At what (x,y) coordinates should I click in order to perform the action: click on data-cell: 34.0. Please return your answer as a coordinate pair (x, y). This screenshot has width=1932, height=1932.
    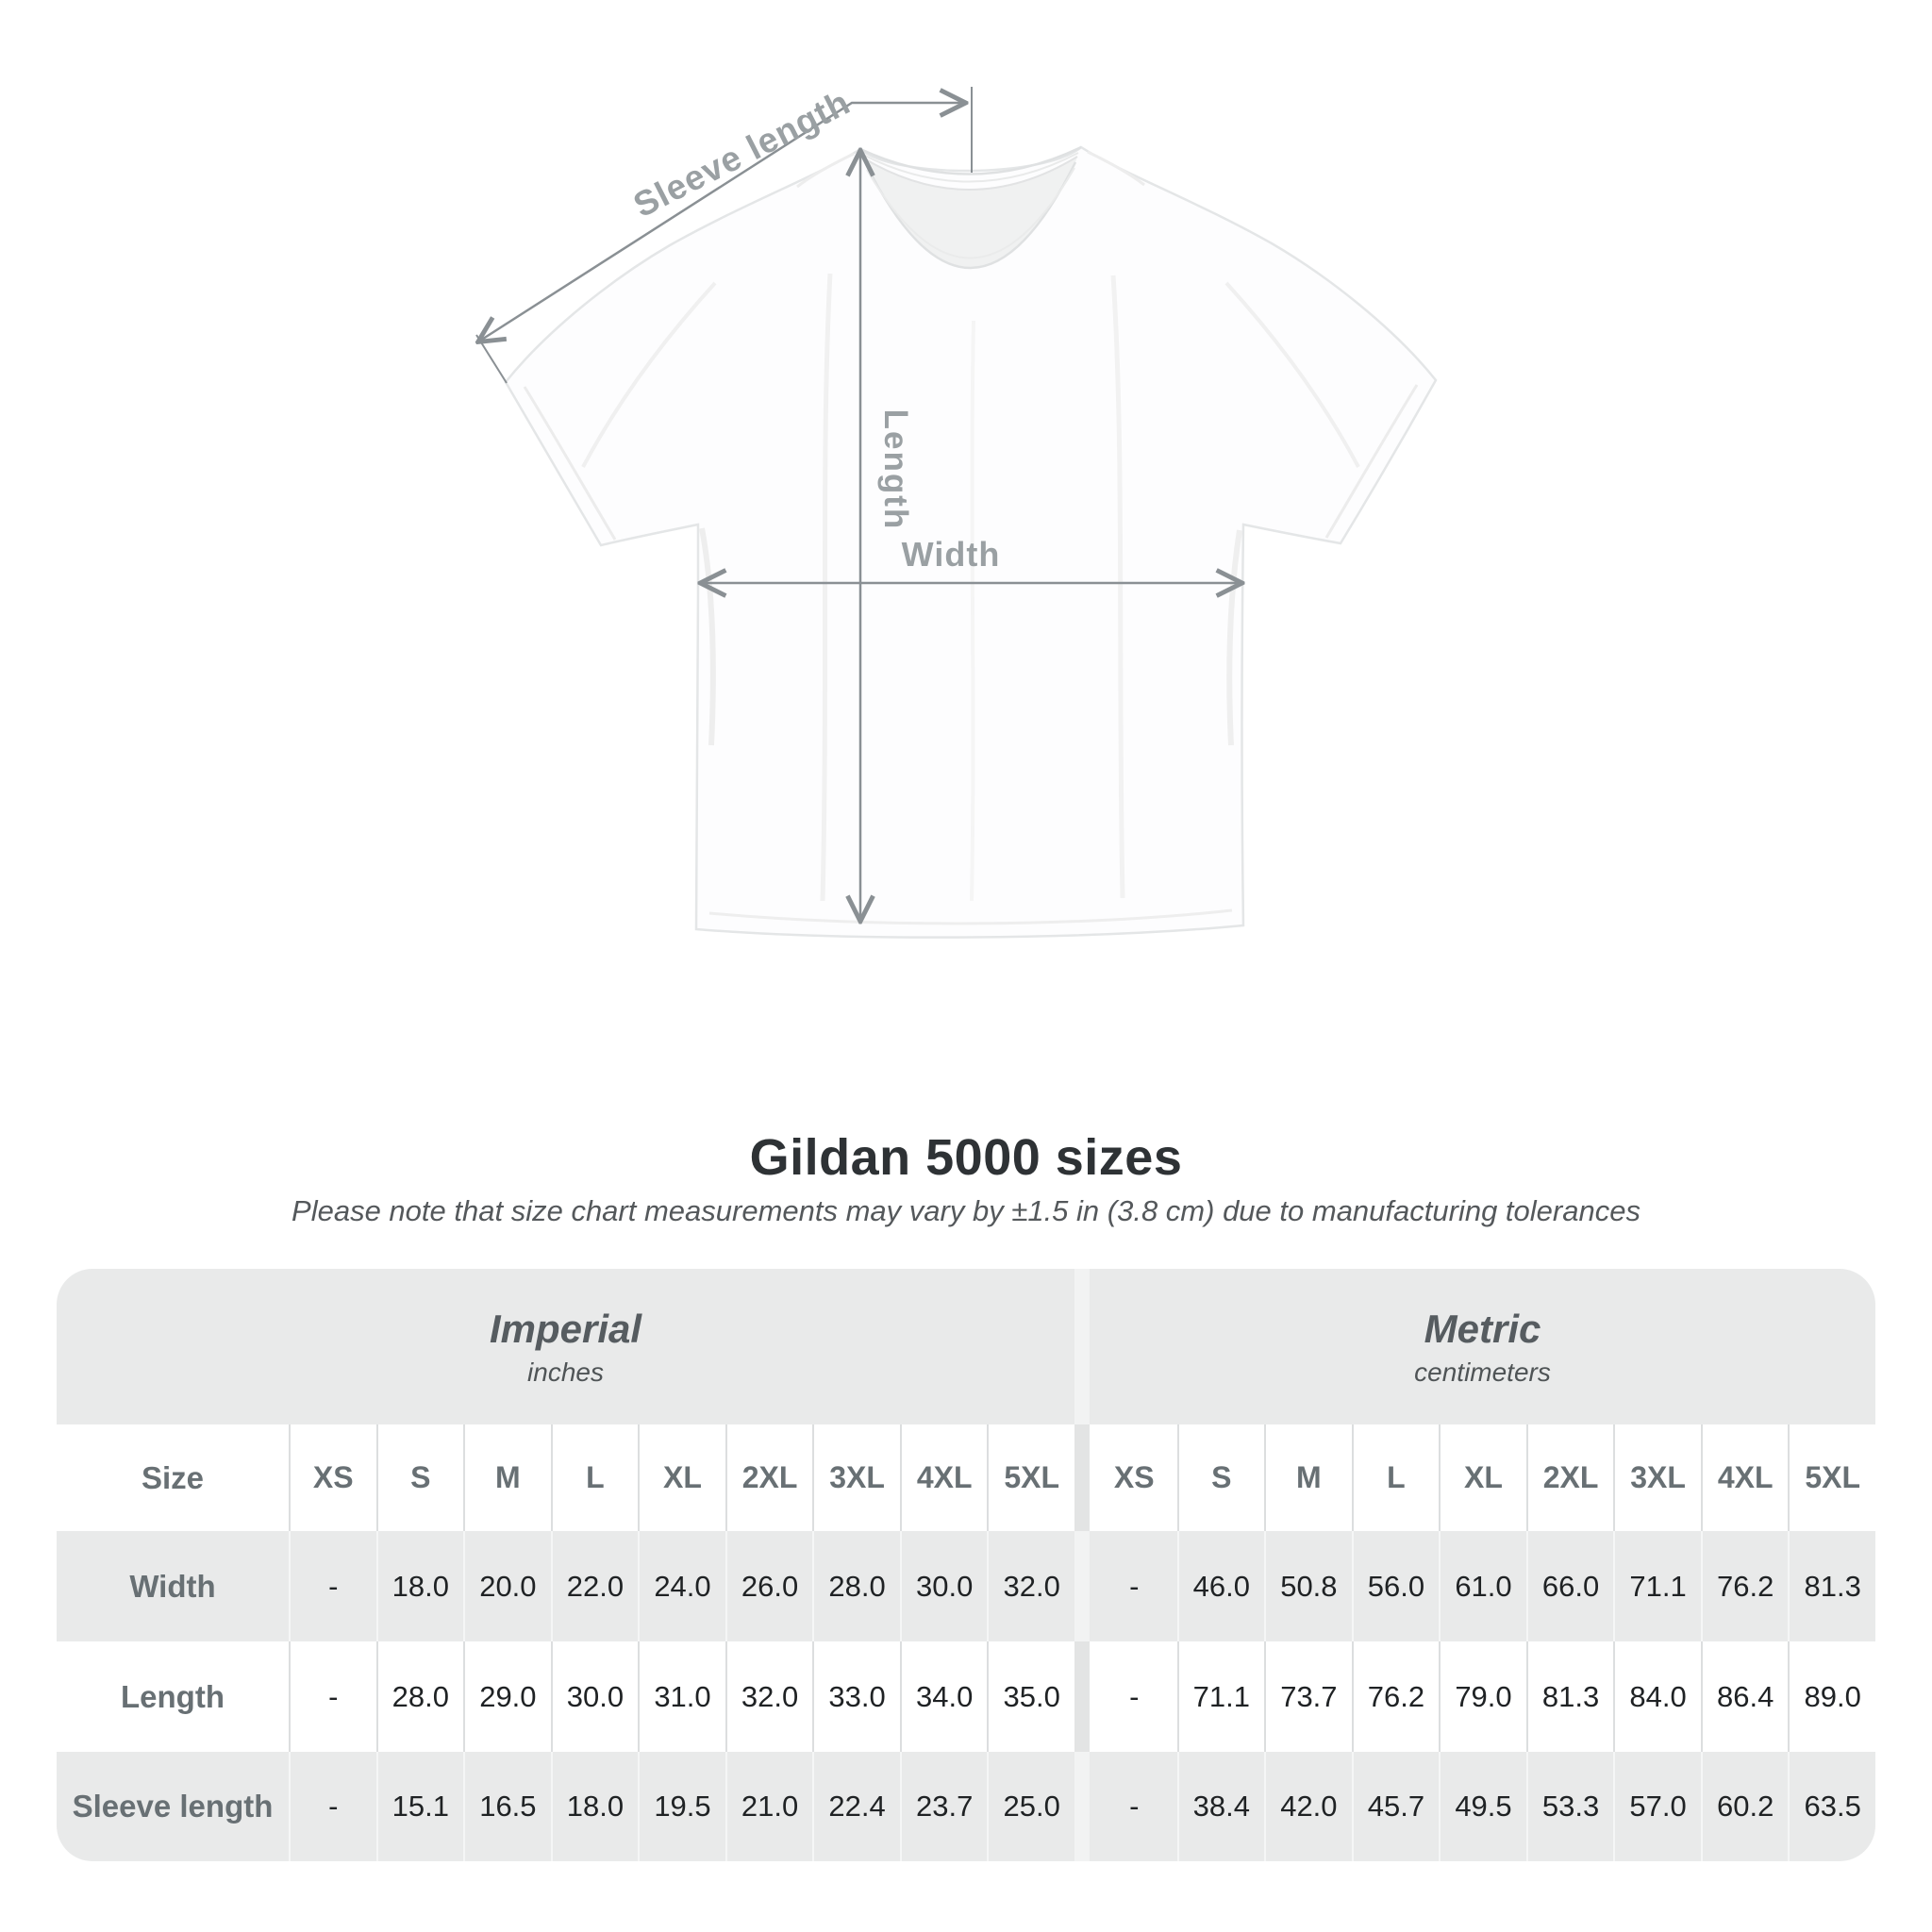
    Looking at the image, I should click on (943, 1697).